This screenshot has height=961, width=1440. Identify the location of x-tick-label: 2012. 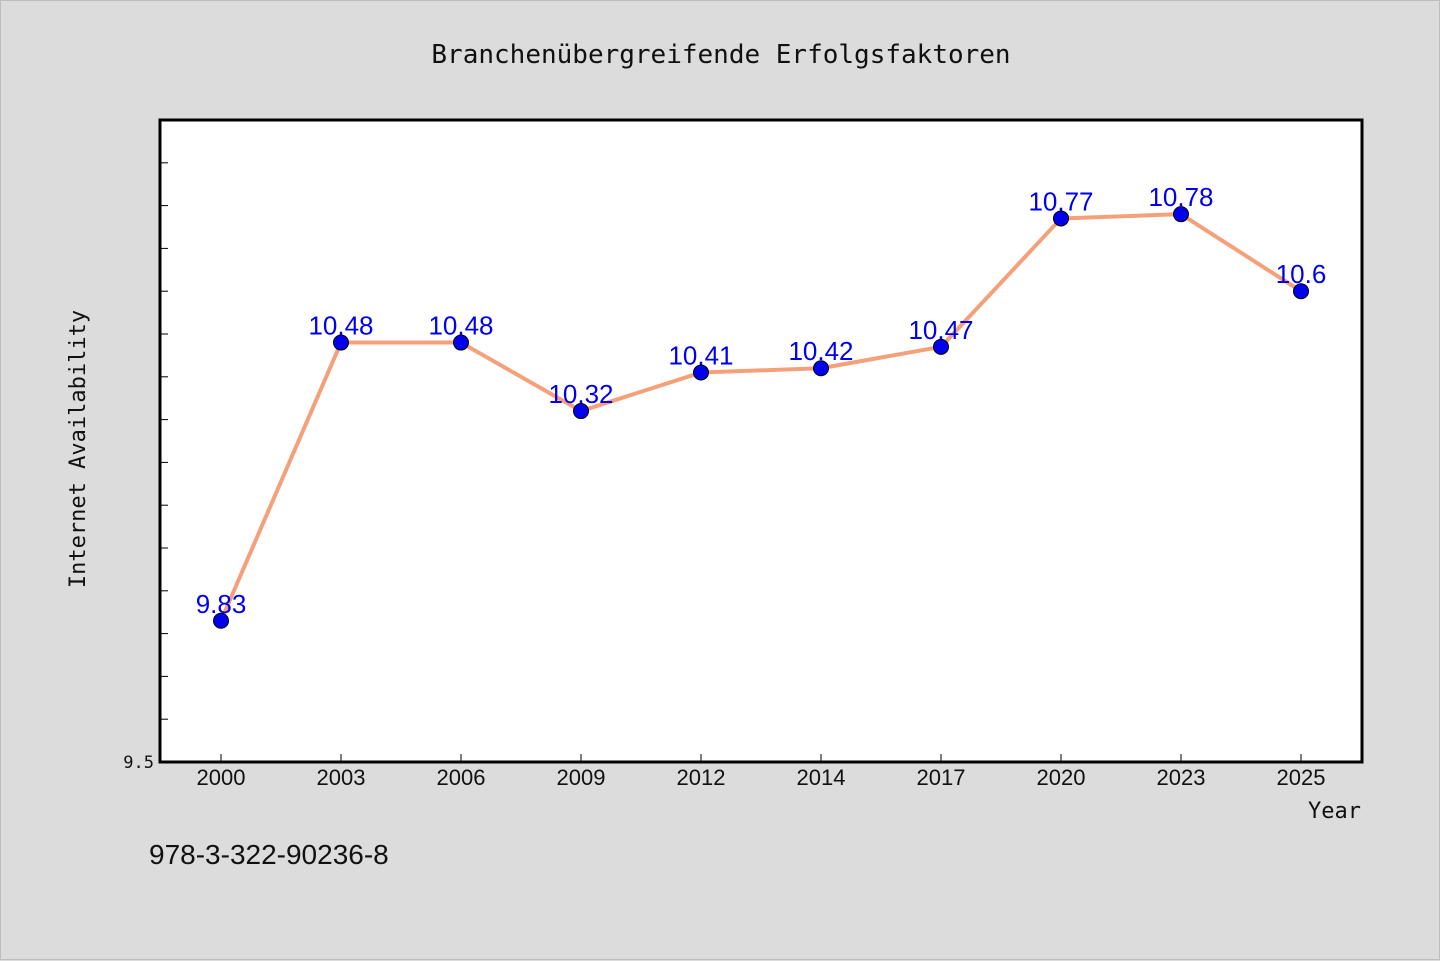
(701, 777).